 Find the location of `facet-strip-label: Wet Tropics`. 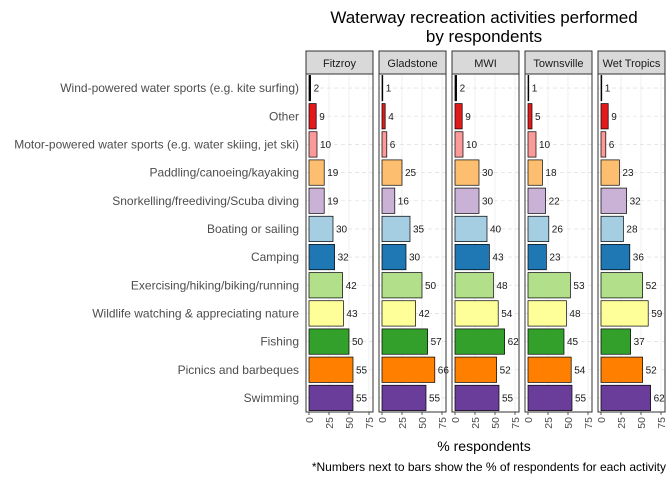

facet-strip-label: Wet Tropics is located at coordinates (632, 64).